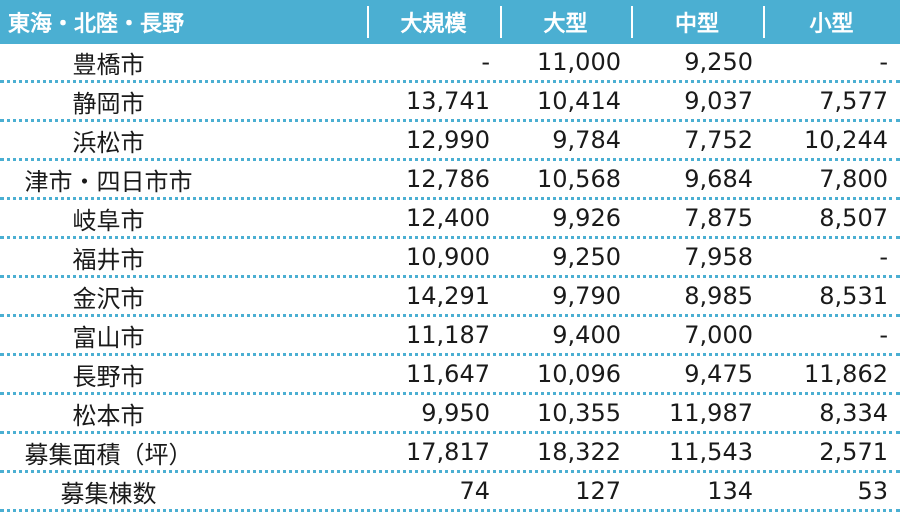  Describe the element at coordinates (450, 63) in the screenshot. I see `table-row: 豊橋市 - 11,000 9,250 -` at that location.